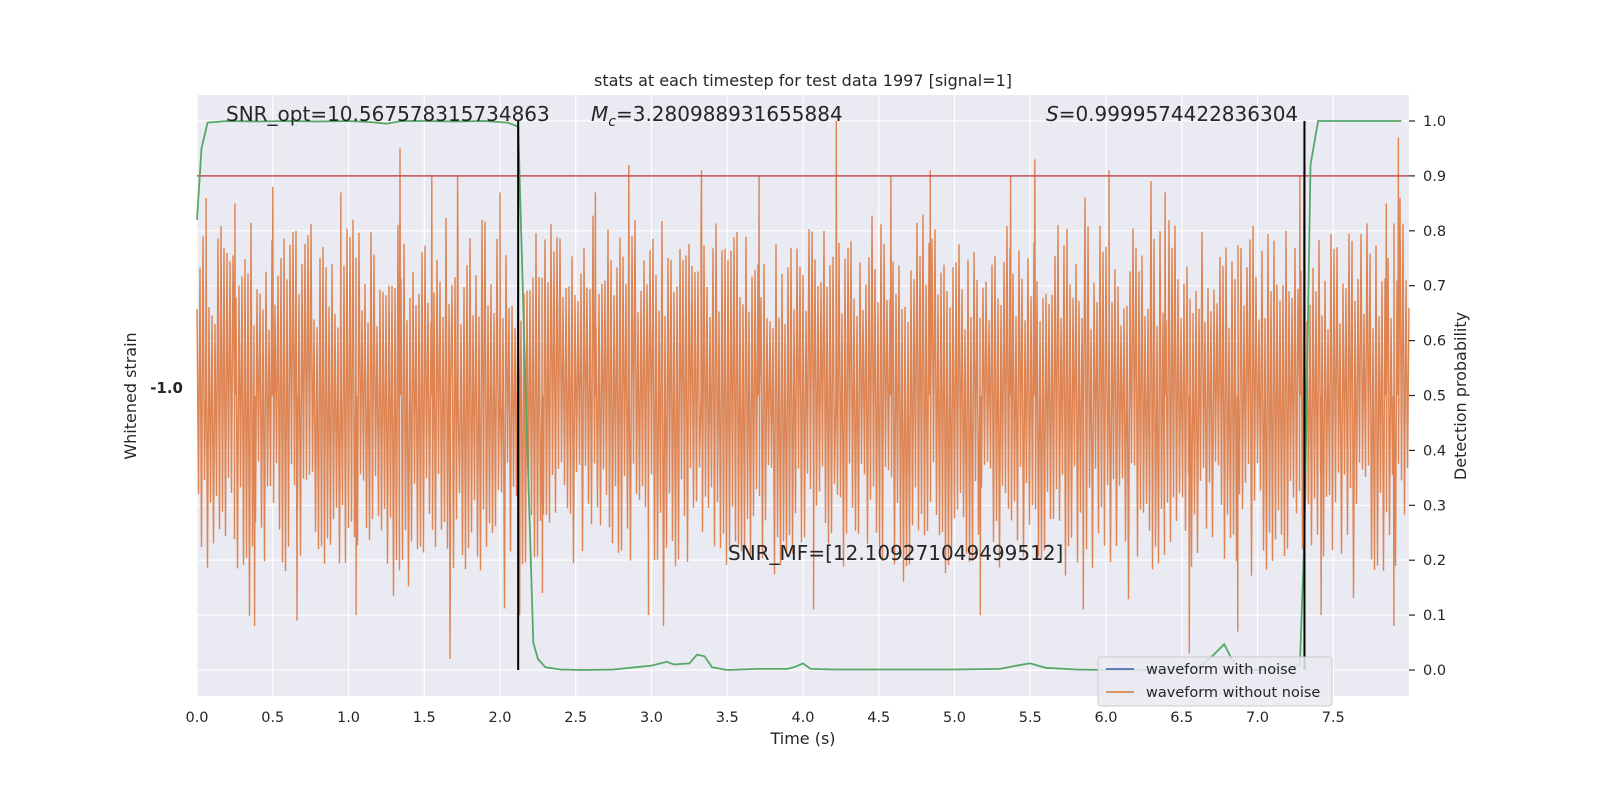 Image resolution: width=1600 pixels, height=800 pixels. Describe the element at coordinates (130, 395) in the screenshot. I see `left-axis-label: Whitened strain` at that location.